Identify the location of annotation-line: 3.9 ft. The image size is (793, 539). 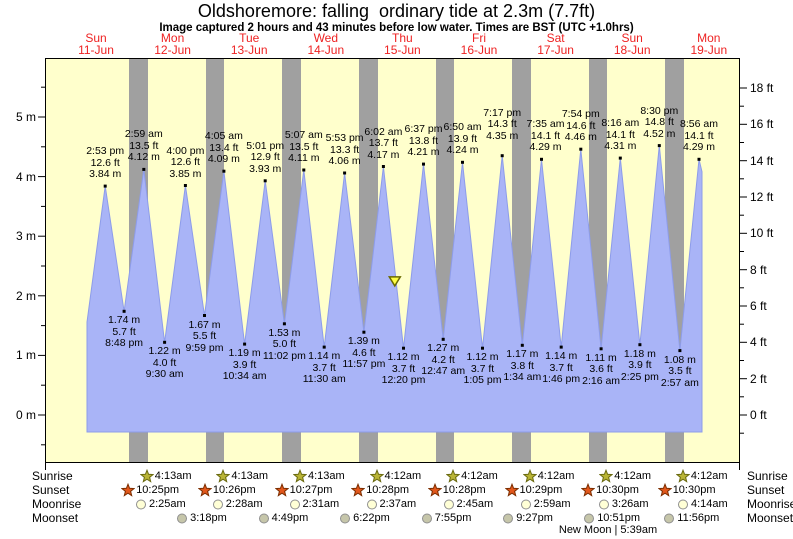
(244, 364).